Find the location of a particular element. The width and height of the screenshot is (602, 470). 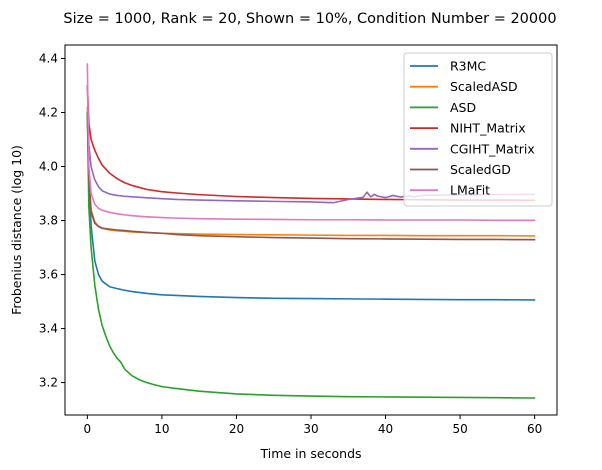

y-axis-label: Frobenius distance (log 10) is located at coordinates (16, 230).